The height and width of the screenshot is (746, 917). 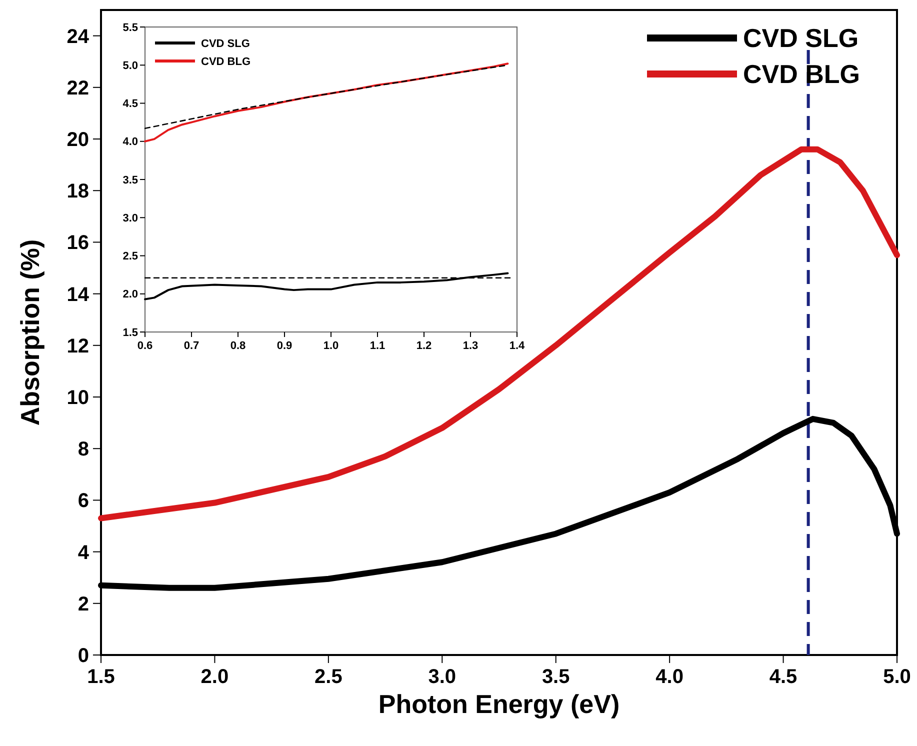 What do you see at coordinates (284, 346) in the screenshot?
I see `x-tick-label: 0.9` at bounding box center [284, 346].